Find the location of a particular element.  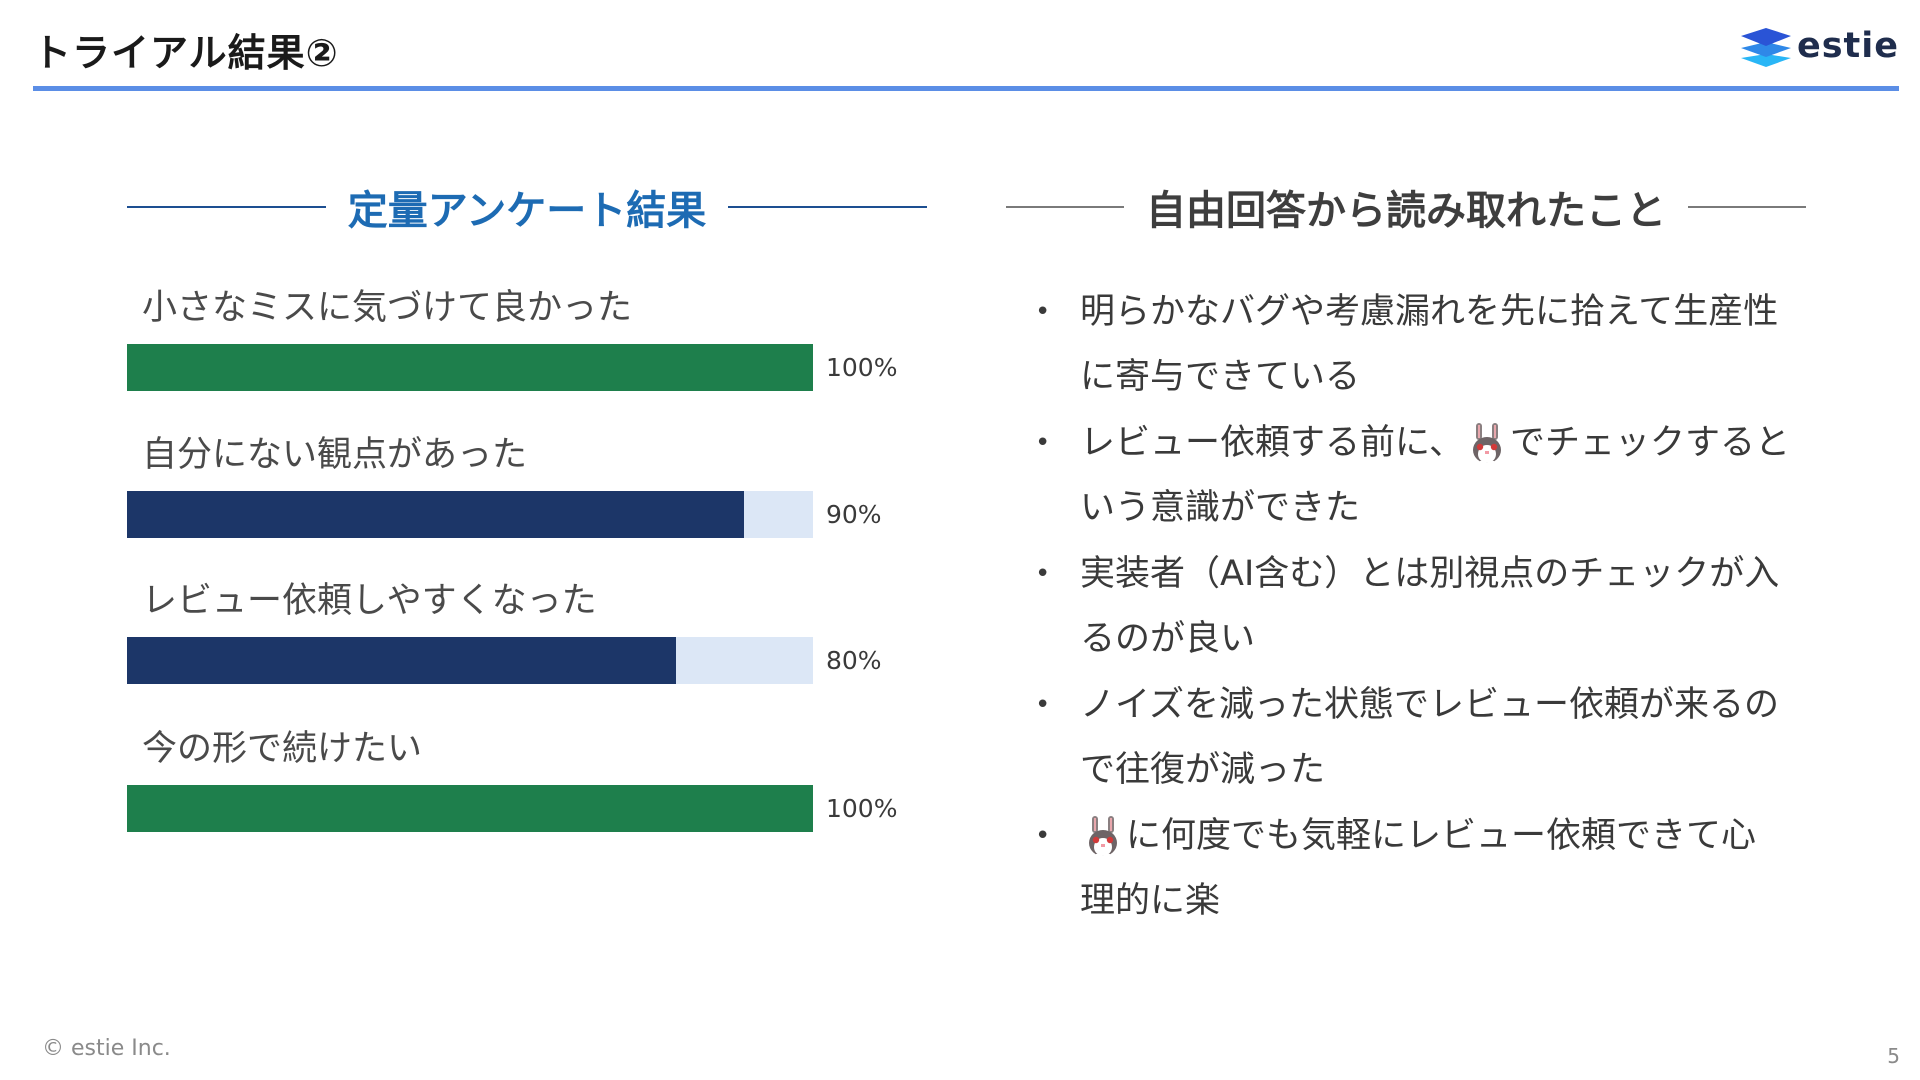

right-section-heading: 自由回答から読み取れたこと is located at coordinates (1406, 207).